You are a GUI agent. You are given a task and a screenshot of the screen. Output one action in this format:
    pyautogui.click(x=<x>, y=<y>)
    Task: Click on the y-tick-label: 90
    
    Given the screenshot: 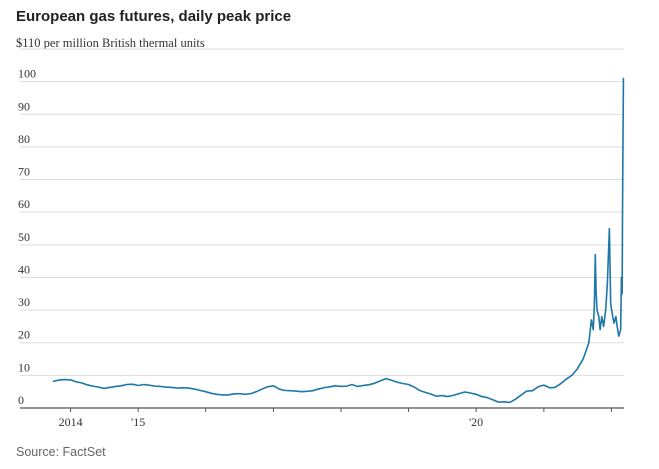 What is the action you would take?
    pyautogui.click(x=24, y=106)
    